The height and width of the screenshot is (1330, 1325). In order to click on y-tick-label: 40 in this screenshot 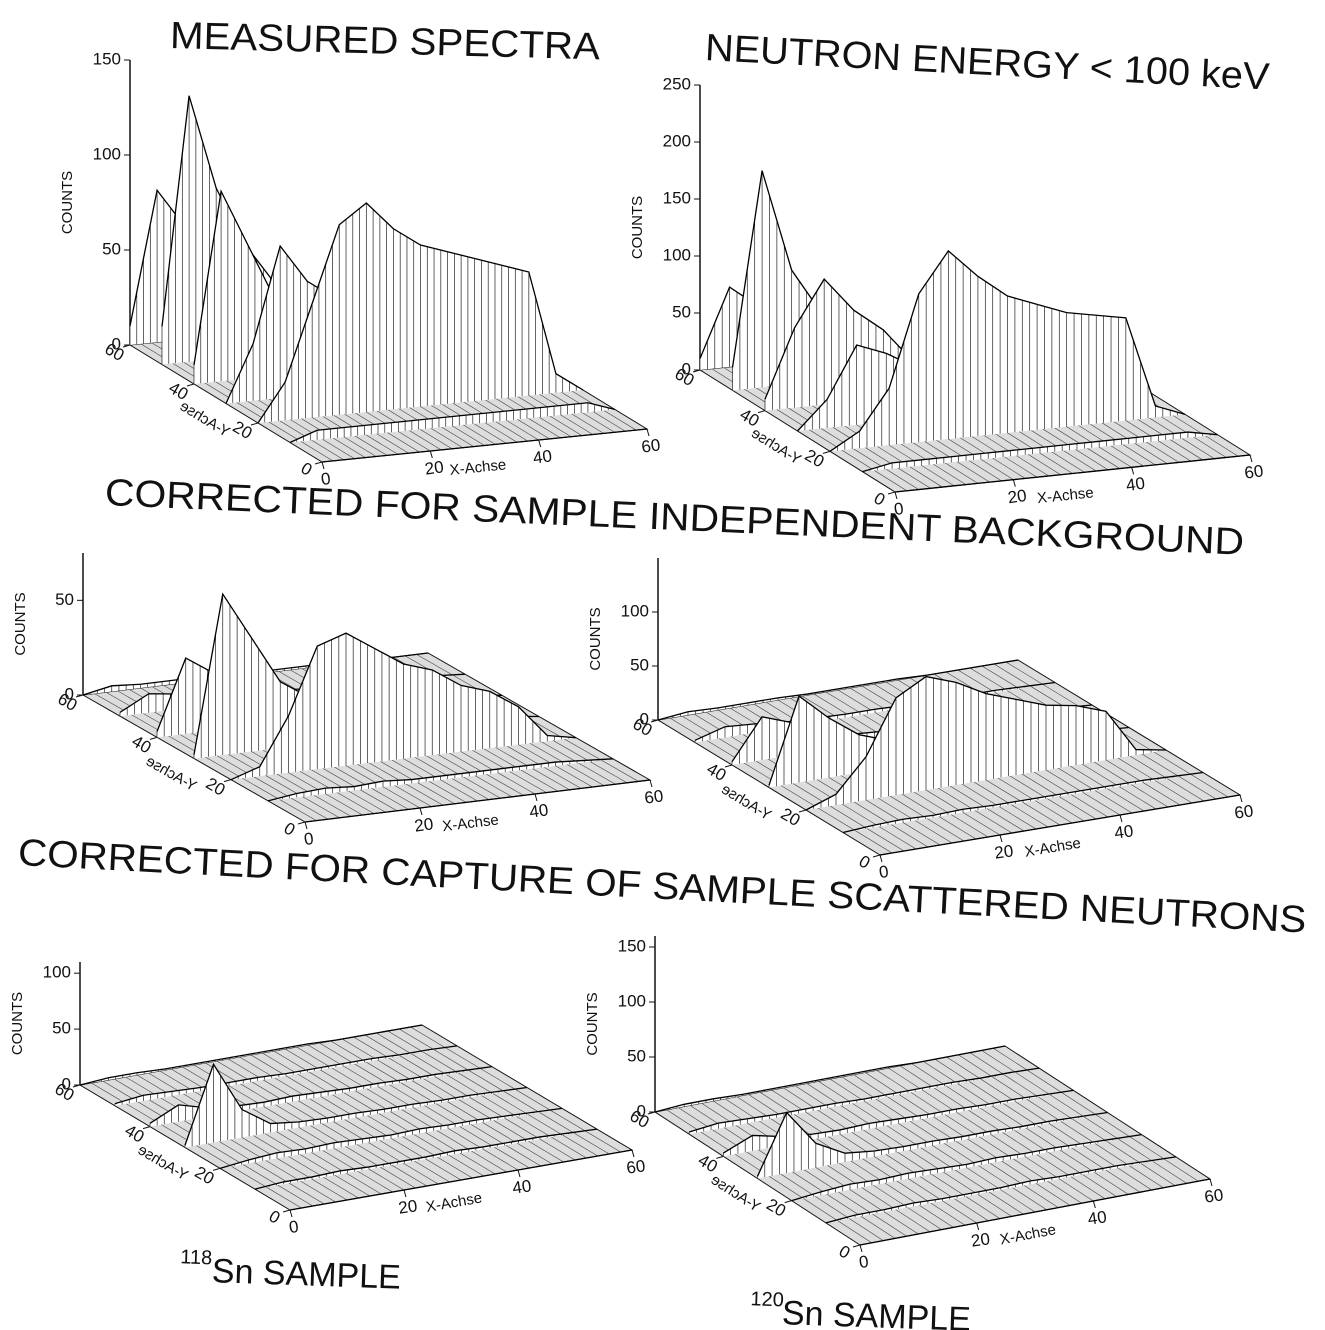, I will do `click(717, 772)`.